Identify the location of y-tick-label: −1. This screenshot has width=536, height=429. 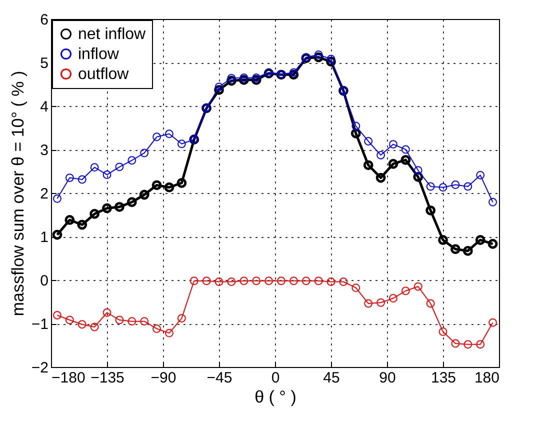
(39, 324).